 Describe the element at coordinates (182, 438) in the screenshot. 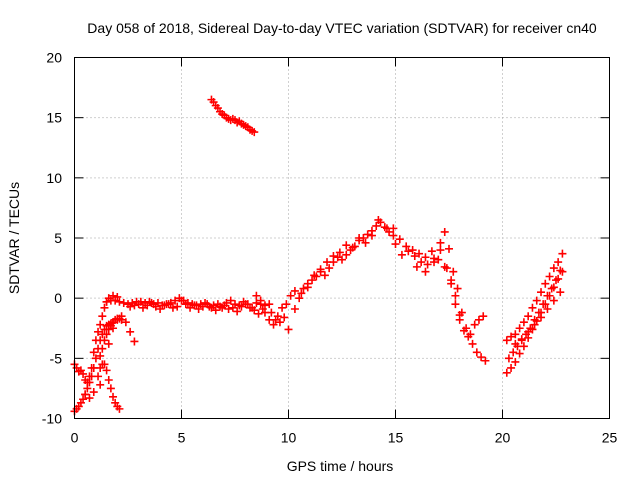

I see `x-tick-label: 5` at that location.